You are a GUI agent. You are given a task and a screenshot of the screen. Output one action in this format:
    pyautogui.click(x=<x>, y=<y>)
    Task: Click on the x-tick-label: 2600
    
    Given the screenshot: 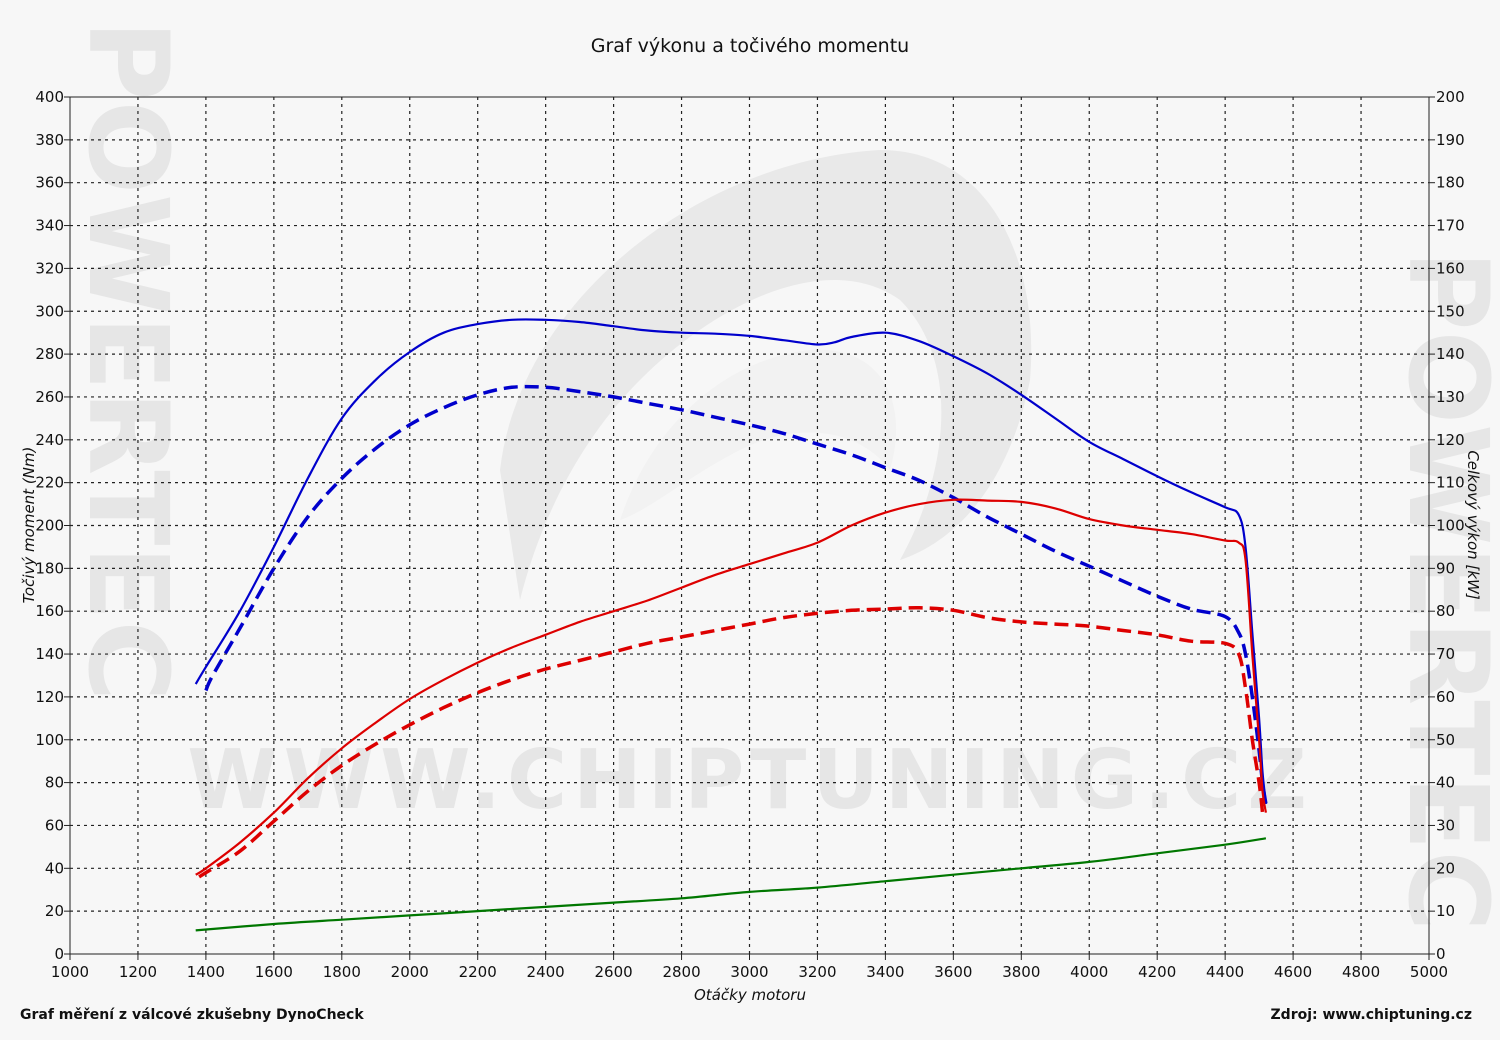 What is the action you would take?
    pyautogui.click(x=614, y=972)
    